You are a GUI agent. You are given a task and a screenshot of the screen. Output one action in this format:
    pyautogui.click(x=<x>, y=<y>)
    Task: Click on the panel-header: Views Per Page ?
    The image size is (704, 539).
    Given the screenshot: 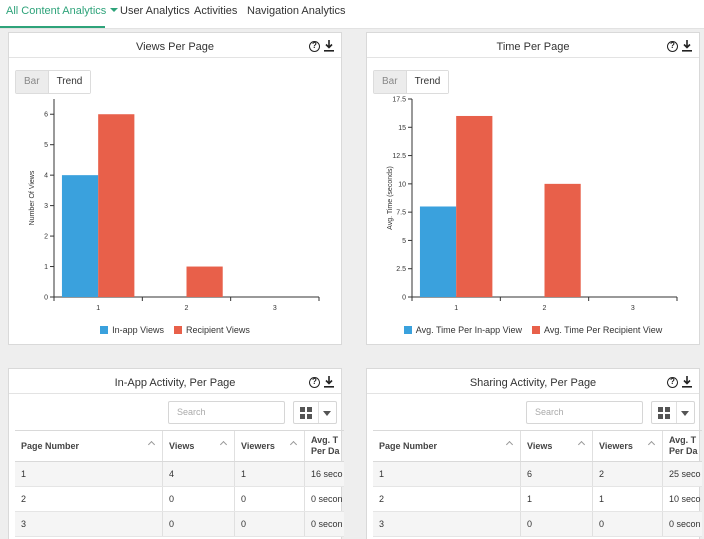 What is the action you would take?
    pyautogui.click(x=175, y=45)
    